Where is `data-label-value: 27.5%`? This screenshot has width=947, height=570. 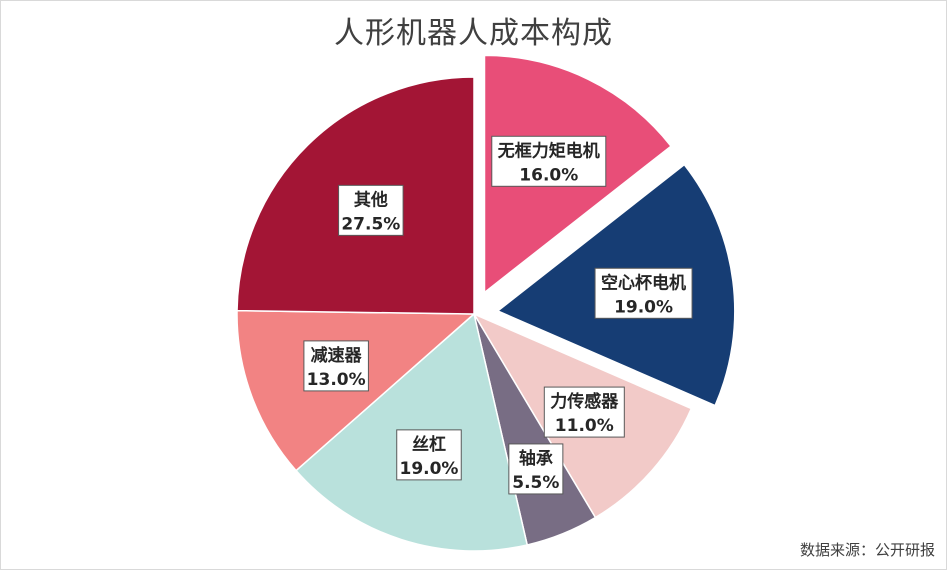 data-label-value: 27.5% is located at coordinates (370, 224).